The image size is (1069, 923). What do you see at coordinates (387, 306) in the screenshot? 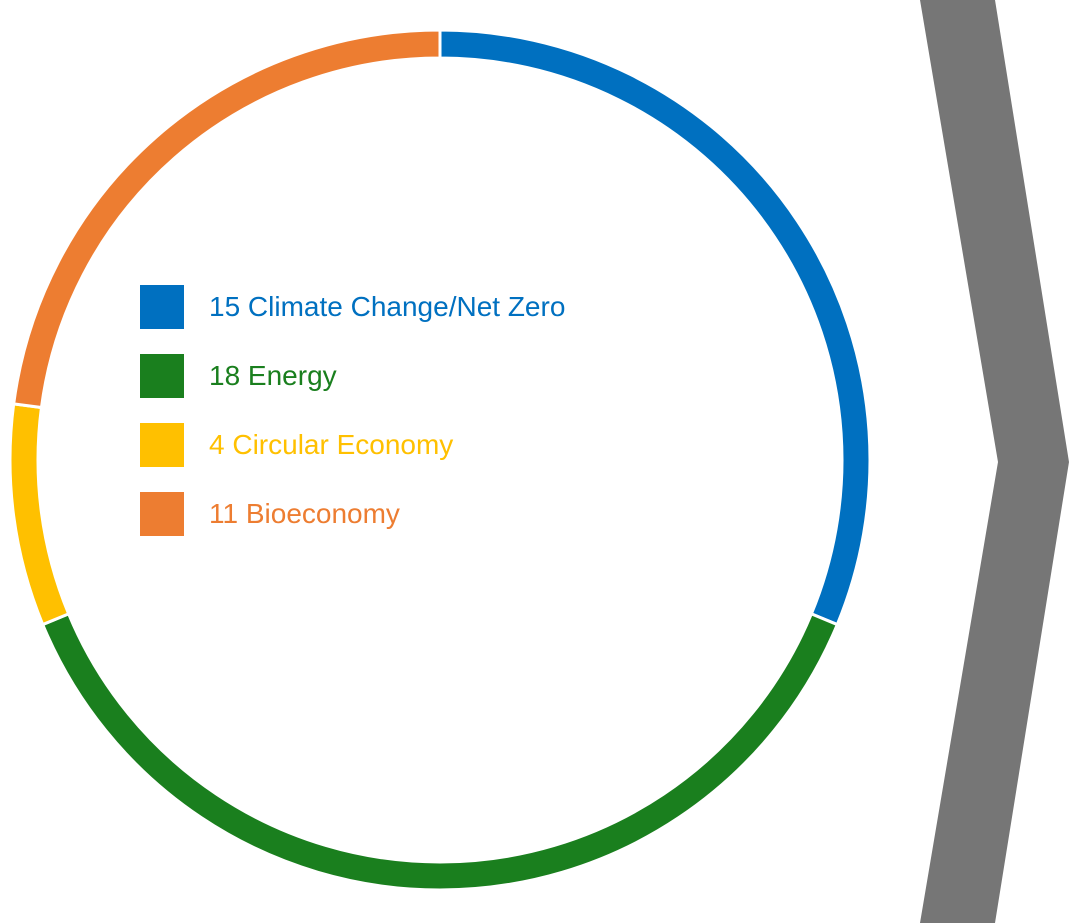
I see `legend-label: 15 Climate Change/Net Zero` at bounding box center [387, 306].